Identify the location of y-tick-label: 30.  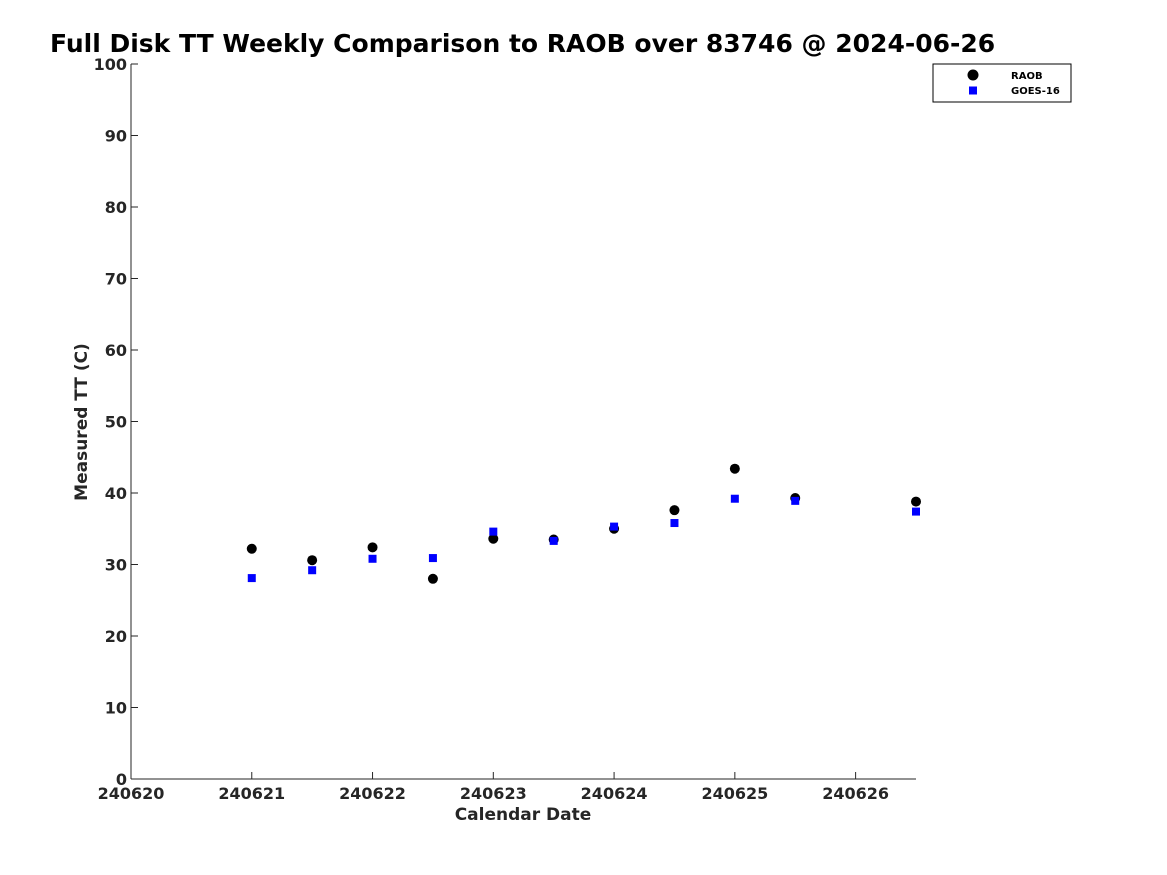
(116, 565).